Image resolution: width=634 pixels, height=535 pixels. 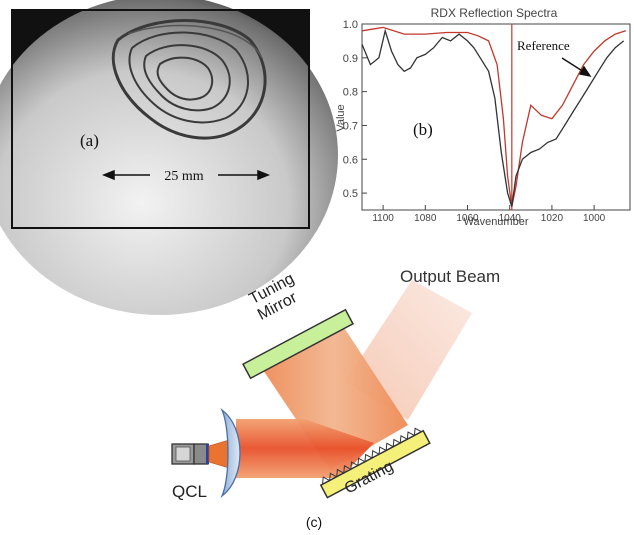 I want to click on output-beam-label: Output Beam, so click(x=450, y=276).